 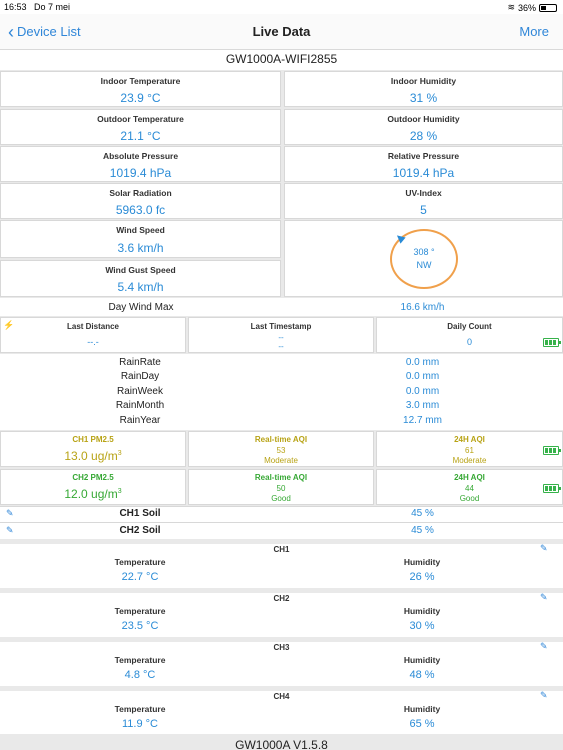 I want to click on humidity-value: 30 %, so click(x=422, y=626).